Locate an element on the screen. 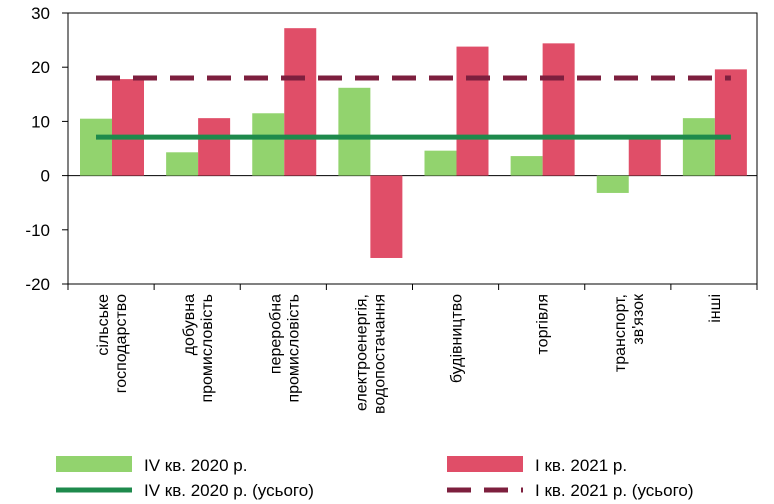  category-label-line: добувна is located at coordinates (189, 324).